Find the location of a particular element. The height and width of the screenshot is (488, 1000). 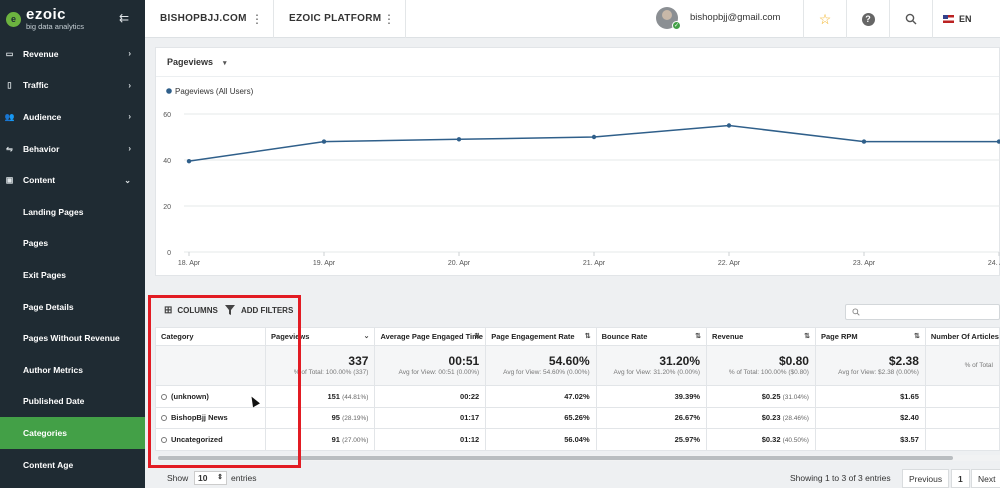

language-code: EN is located at coordinates (965, 19).